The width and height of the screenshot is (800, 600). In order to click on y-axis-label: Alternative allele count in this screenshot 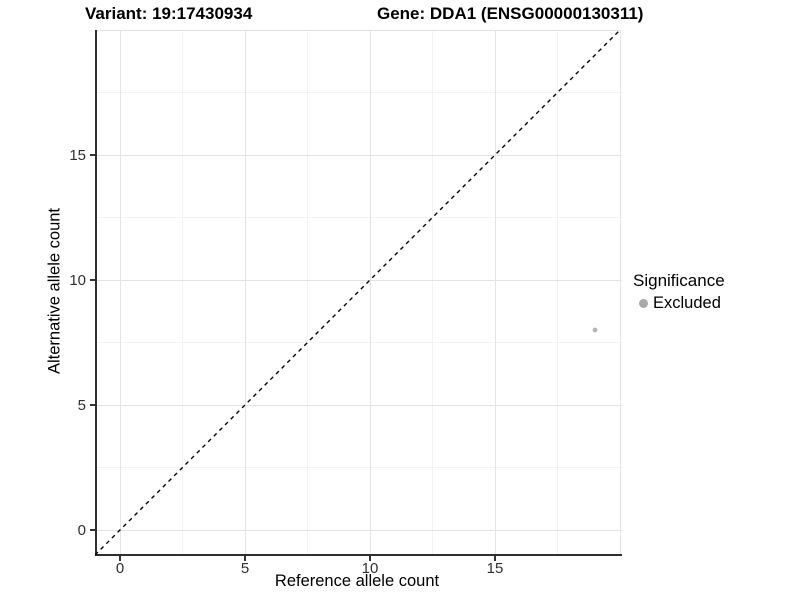, I will do `click(54, 291)`.